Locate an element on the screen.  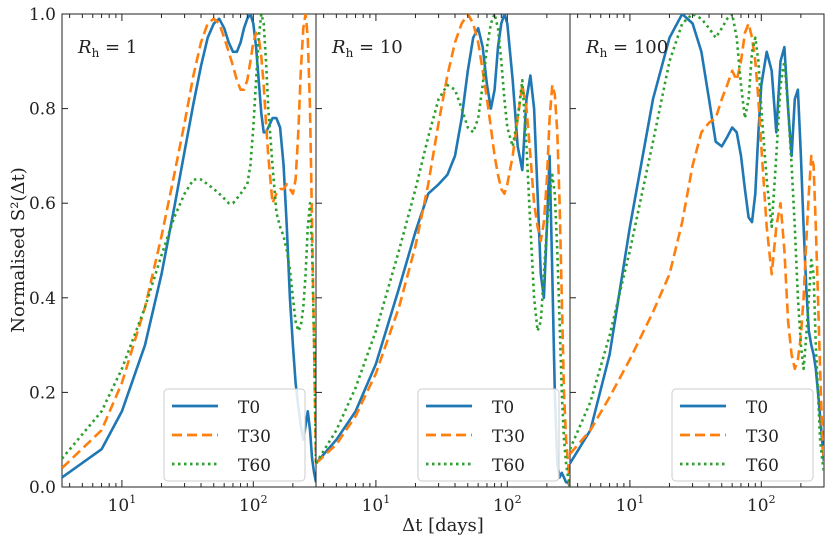
panel-title: Rh = 10 is located at coordinates (367, 48).